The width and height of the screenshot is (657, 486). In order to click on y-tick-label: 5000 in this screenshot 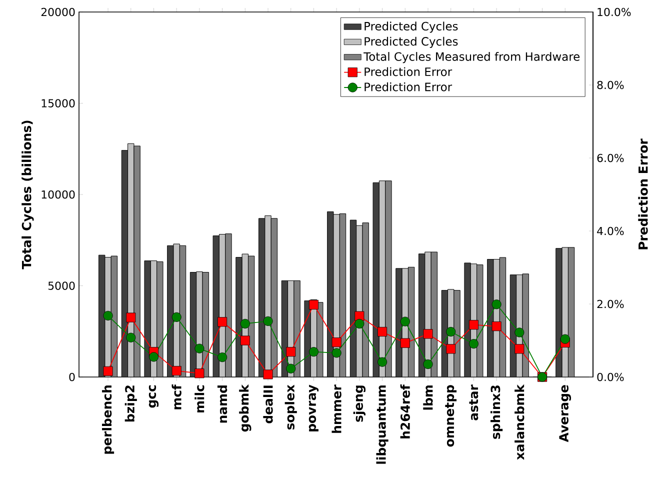, I will do `click(61, 286)`.